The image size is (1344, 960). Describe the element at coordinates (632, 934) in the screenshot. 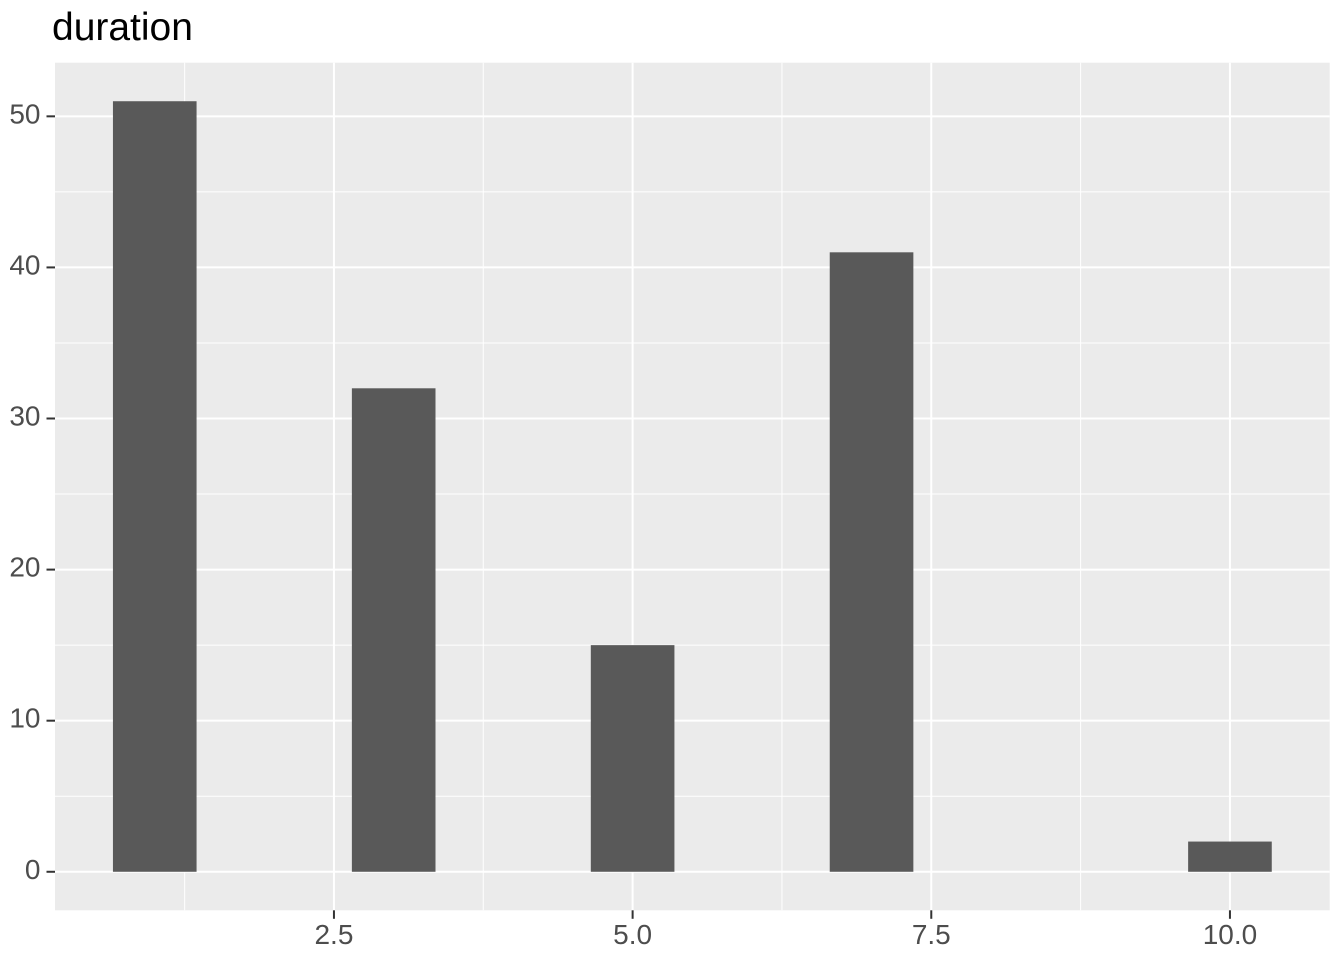

I see `x-tick-label: 5.0` at that location.